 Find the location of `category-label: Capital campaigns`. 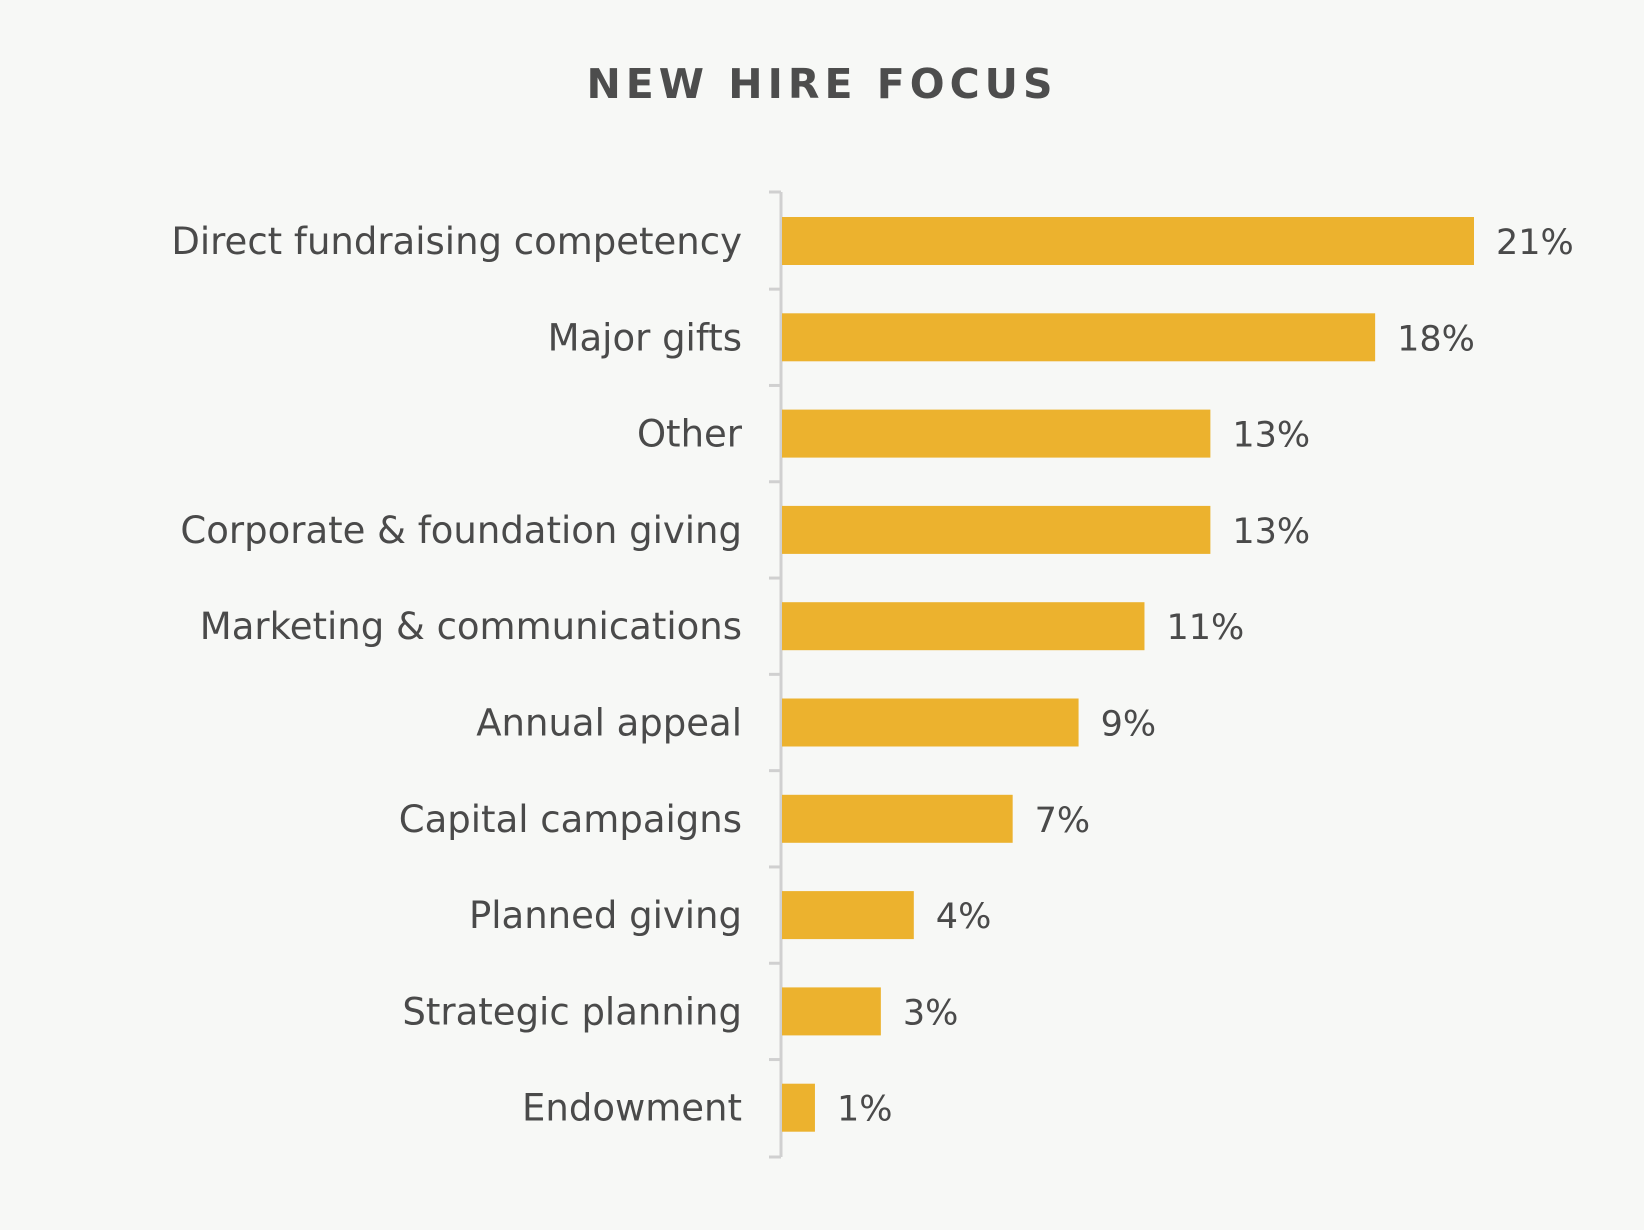

category-label: Capital campaigns is located at coordinates (570, 819).